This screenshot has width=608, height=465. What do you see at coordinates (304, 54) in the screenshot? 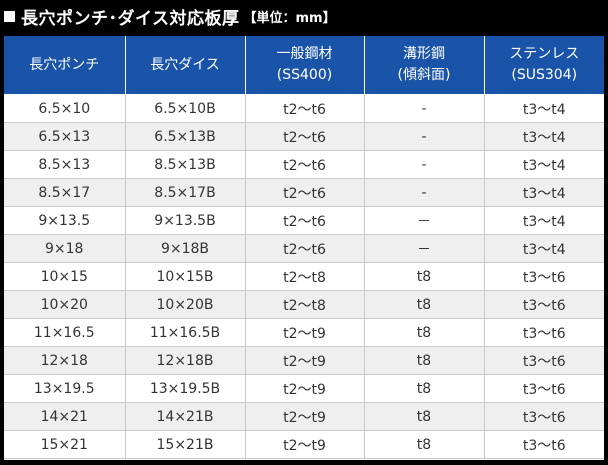
I see `column-header-label: 一般鋼材` at bounding box center [304, 54].